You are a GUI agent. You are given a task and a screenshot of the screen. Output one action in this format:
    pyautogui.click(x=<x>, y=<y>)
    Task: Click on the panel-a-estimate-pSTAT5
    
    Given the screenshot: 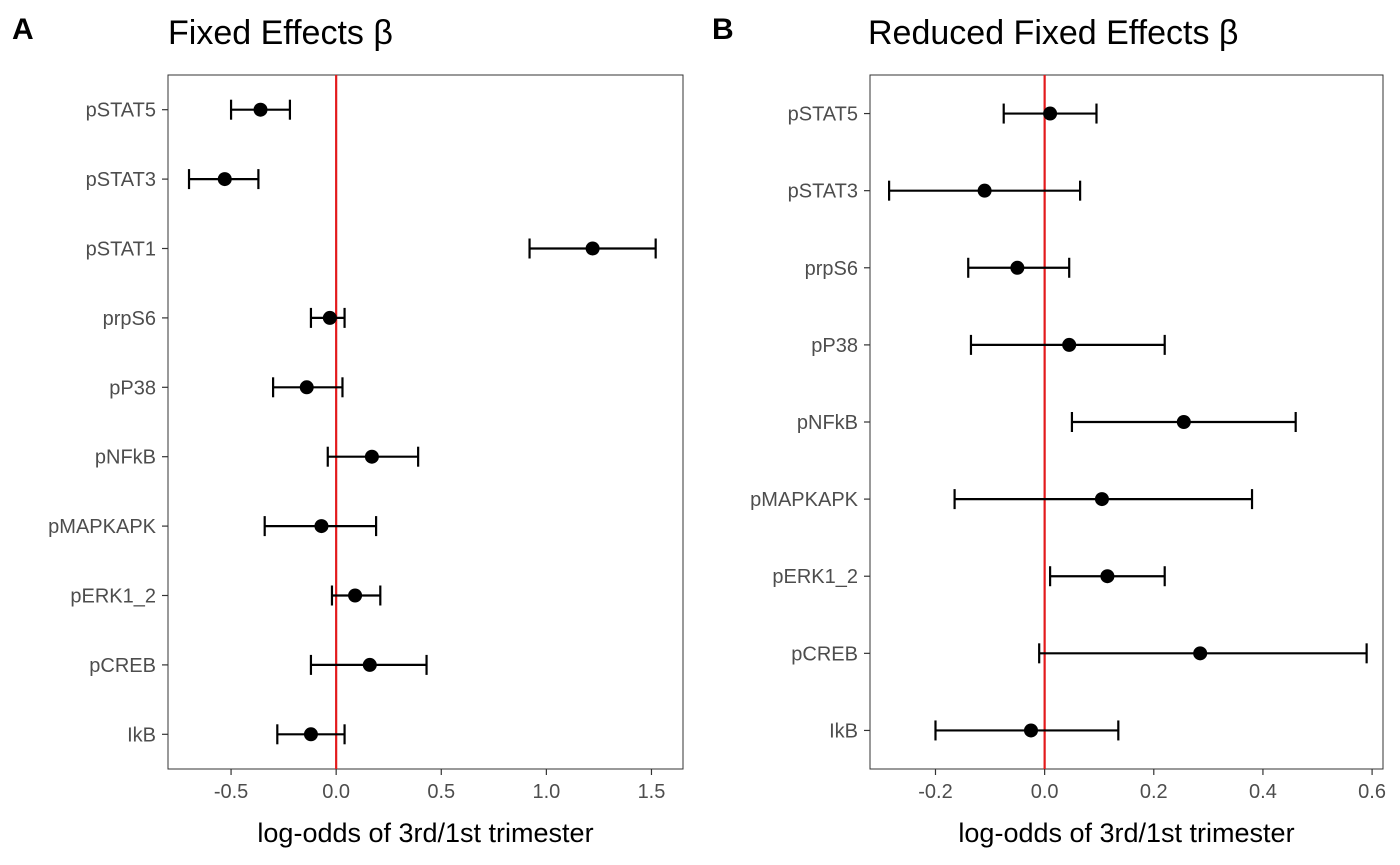 What is the action you would take?
    pyautogui.click(x=260, y=109)
    